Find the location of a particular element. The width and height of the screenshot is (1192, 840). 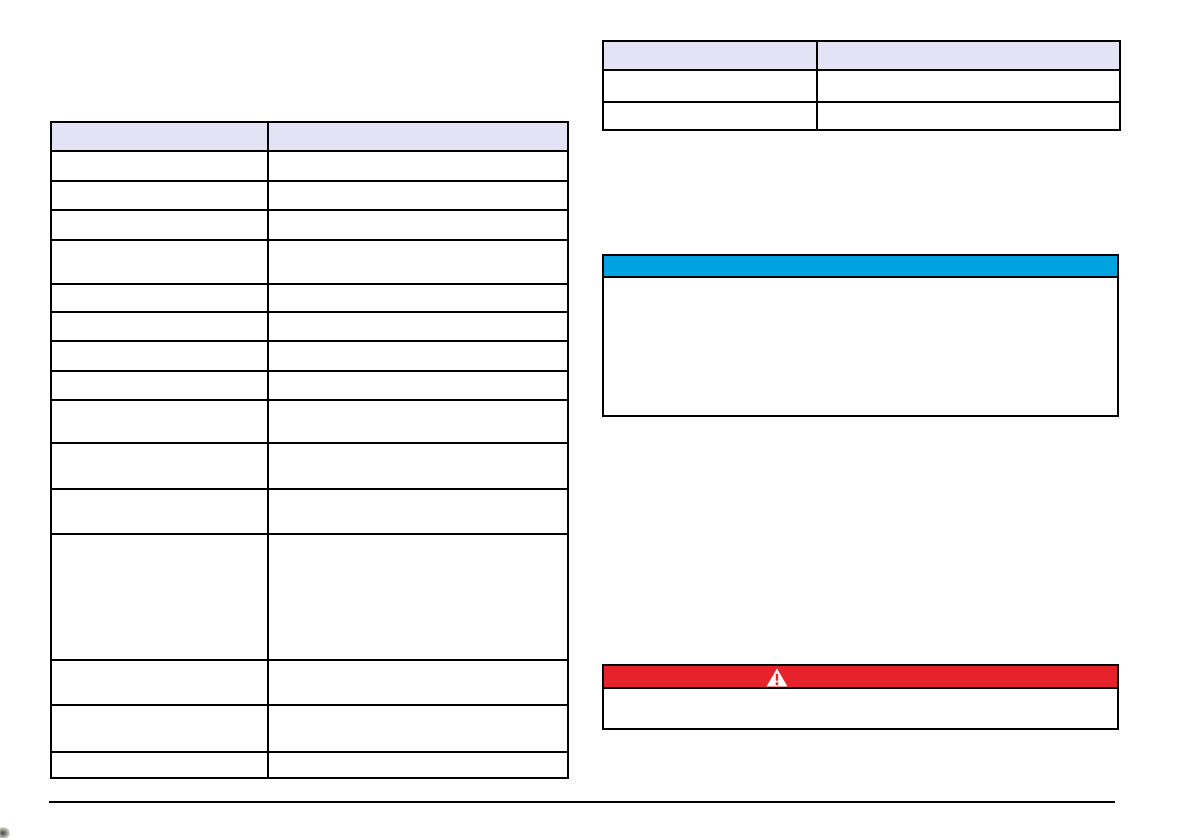

right-spec-table is located at coordinates (861, 85).